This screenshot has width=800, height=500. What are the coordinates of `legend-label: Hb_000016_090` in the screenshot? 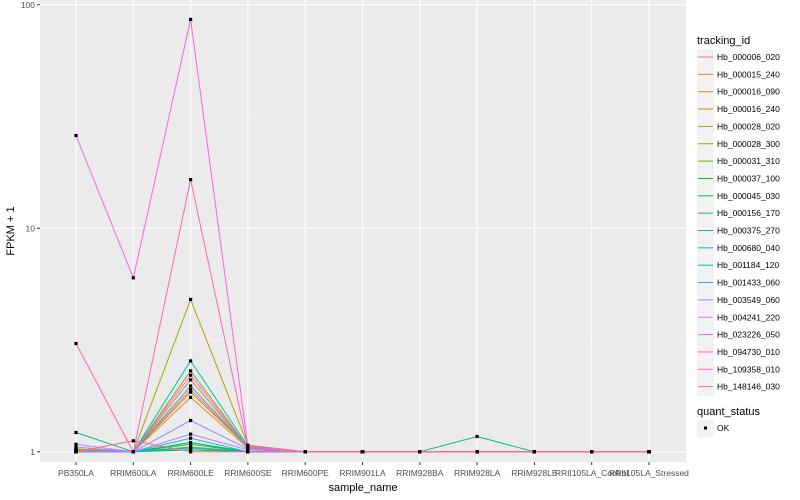 It's located at (748, 92).